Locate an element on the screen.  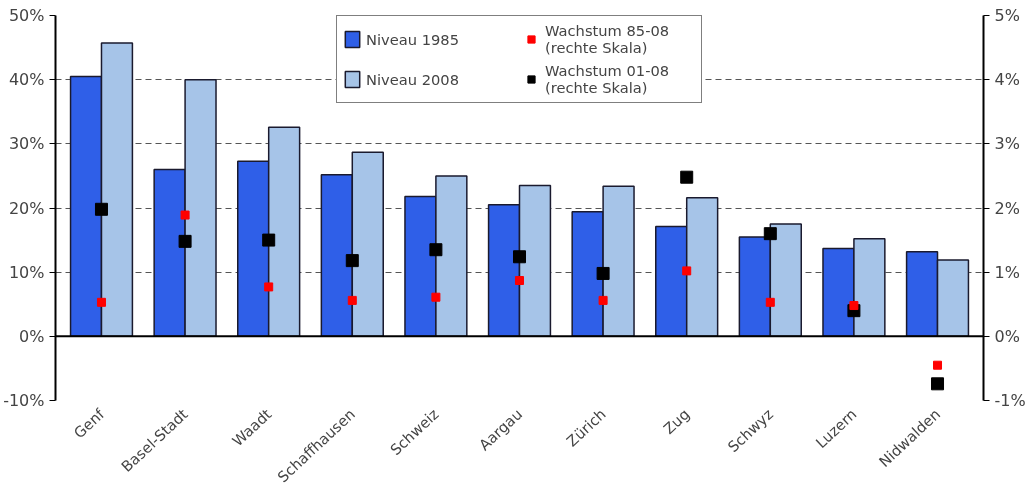
y2-tick-label: 5% is located at coordinates (1007, 15).